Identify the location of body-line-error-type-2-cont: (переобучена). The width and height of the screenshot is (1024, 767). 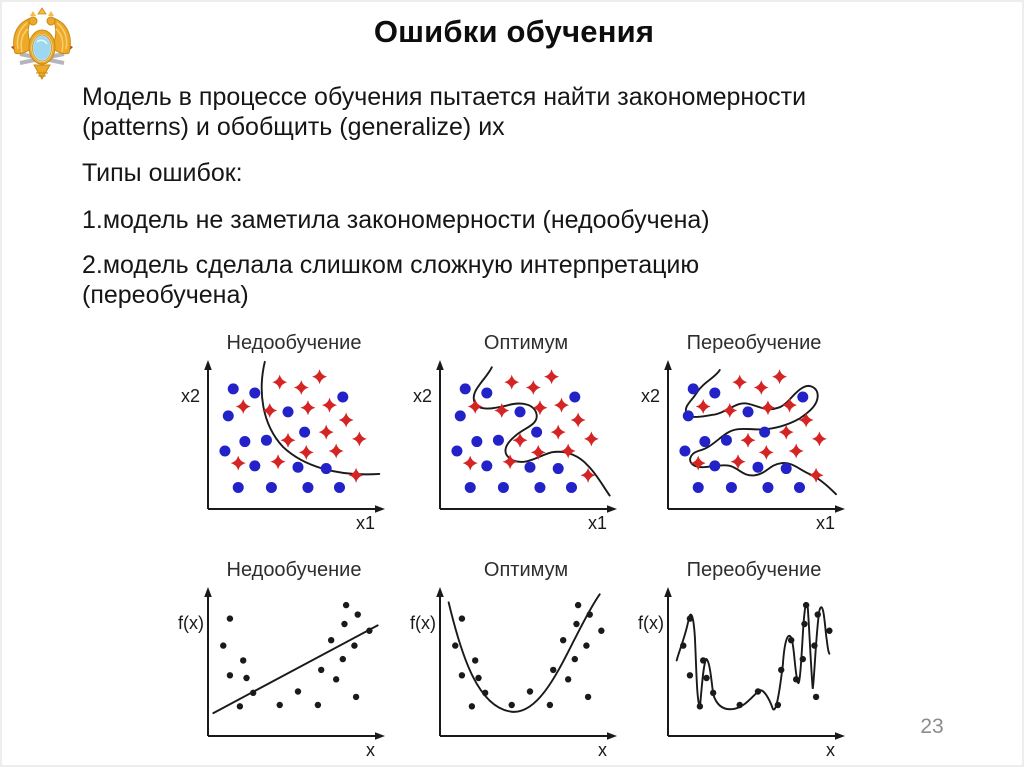
(165, 295).